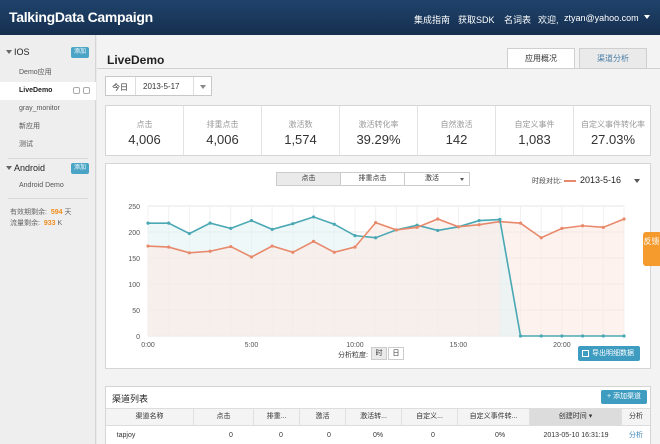 Image resolution: width=660 pixels, height=444 pixels. What do you see at coordinates (476, 20) in the screenshot?
I see `nav-get-sdk: 获取SDK` at bounding box center [476, 20].